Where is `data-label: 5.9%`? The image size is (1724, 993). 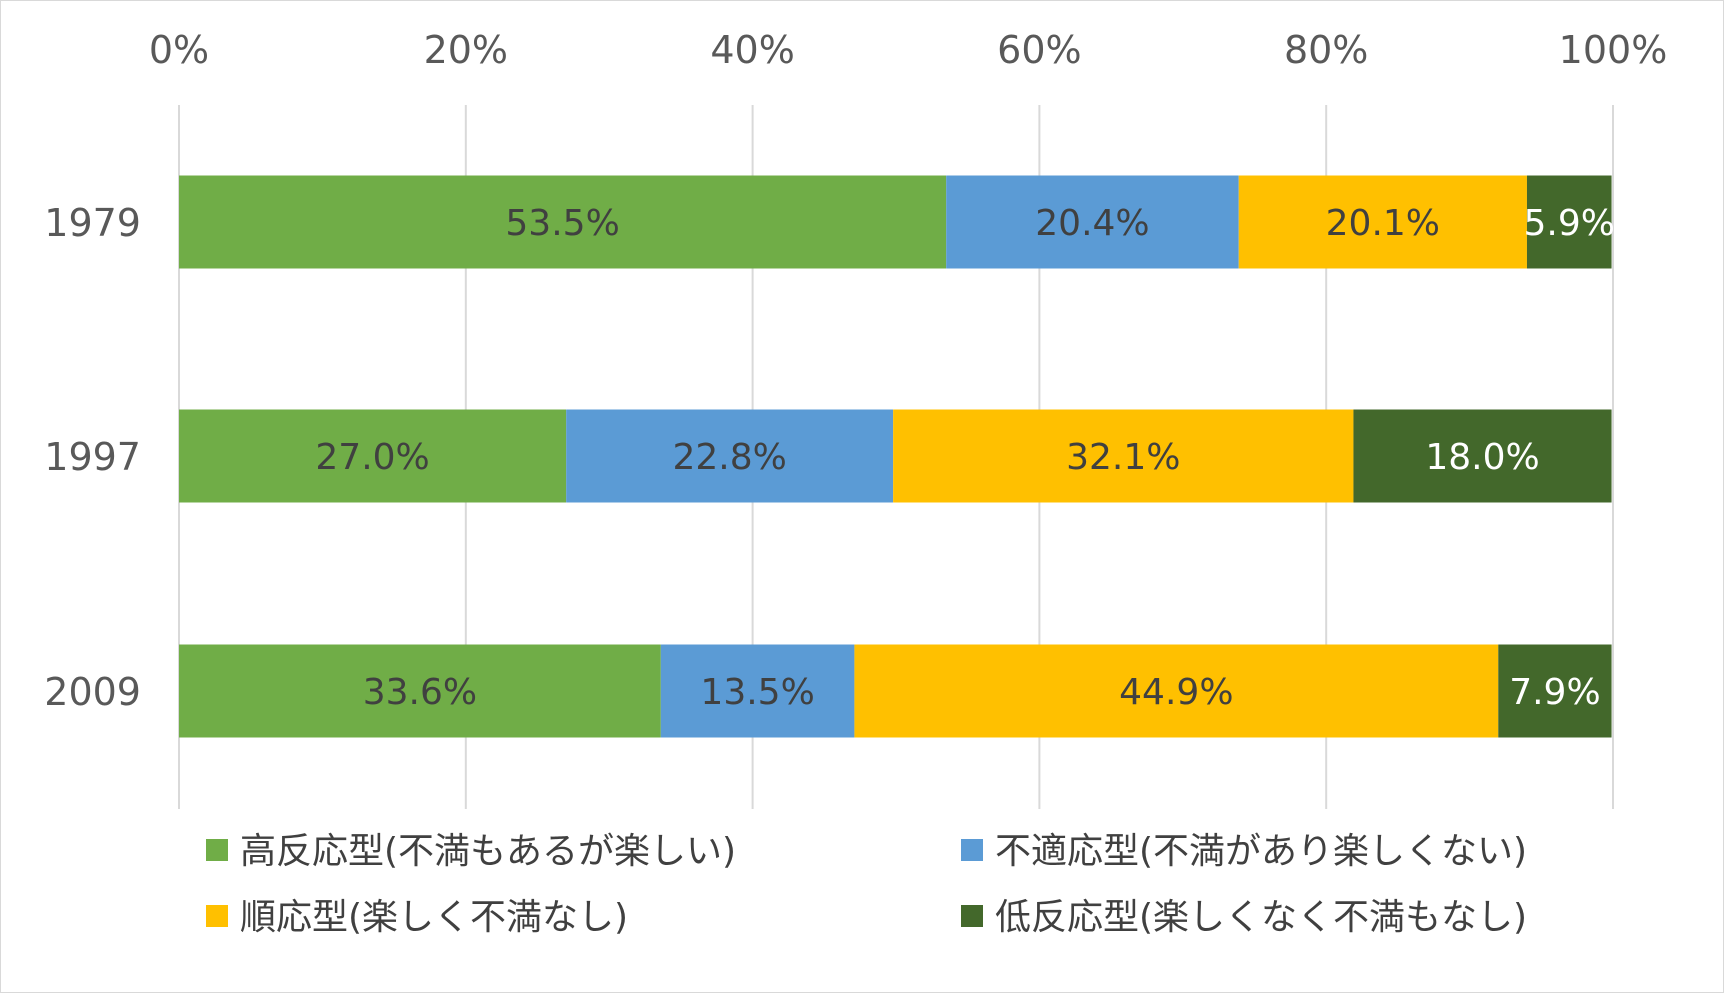 data-label: 5.9% is located at coordinates (1569, 223).